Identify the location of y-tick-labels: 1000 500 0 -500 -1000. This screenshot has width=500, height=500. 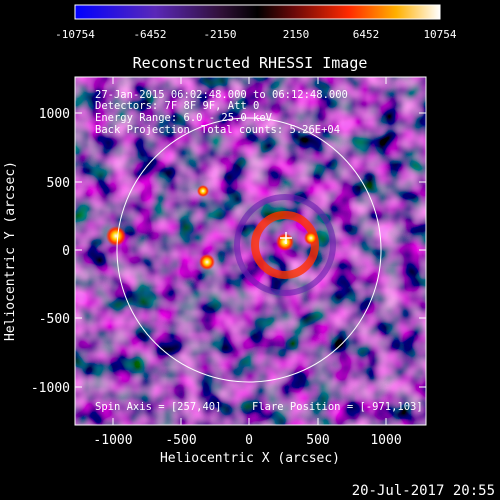
(50, 251).